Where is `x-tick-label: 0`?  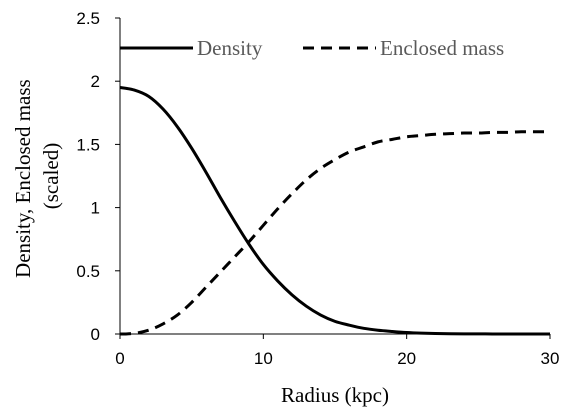
x-tick-label: 0 is located at coordinates (119, 358).